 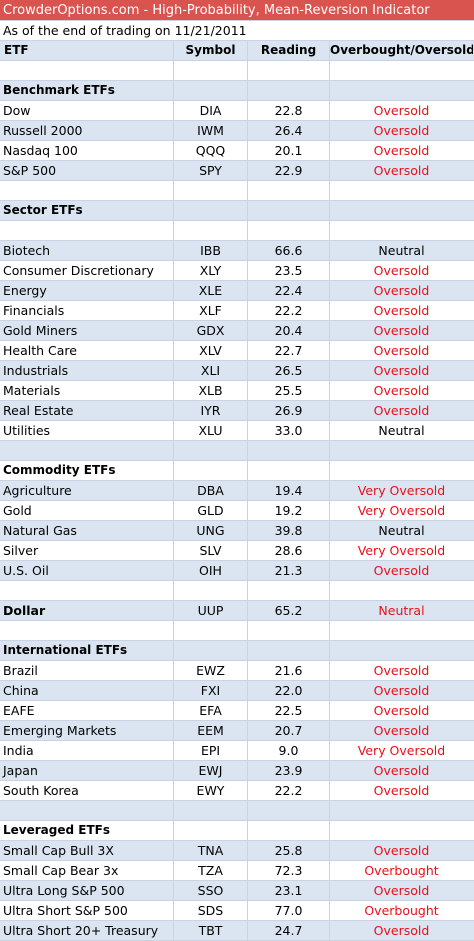 What do you see at coordinates (237, 351) in the screenshot?
I see `table-row: Health Care XLV 22.7 Oversold` at bounding box center [237, 351].